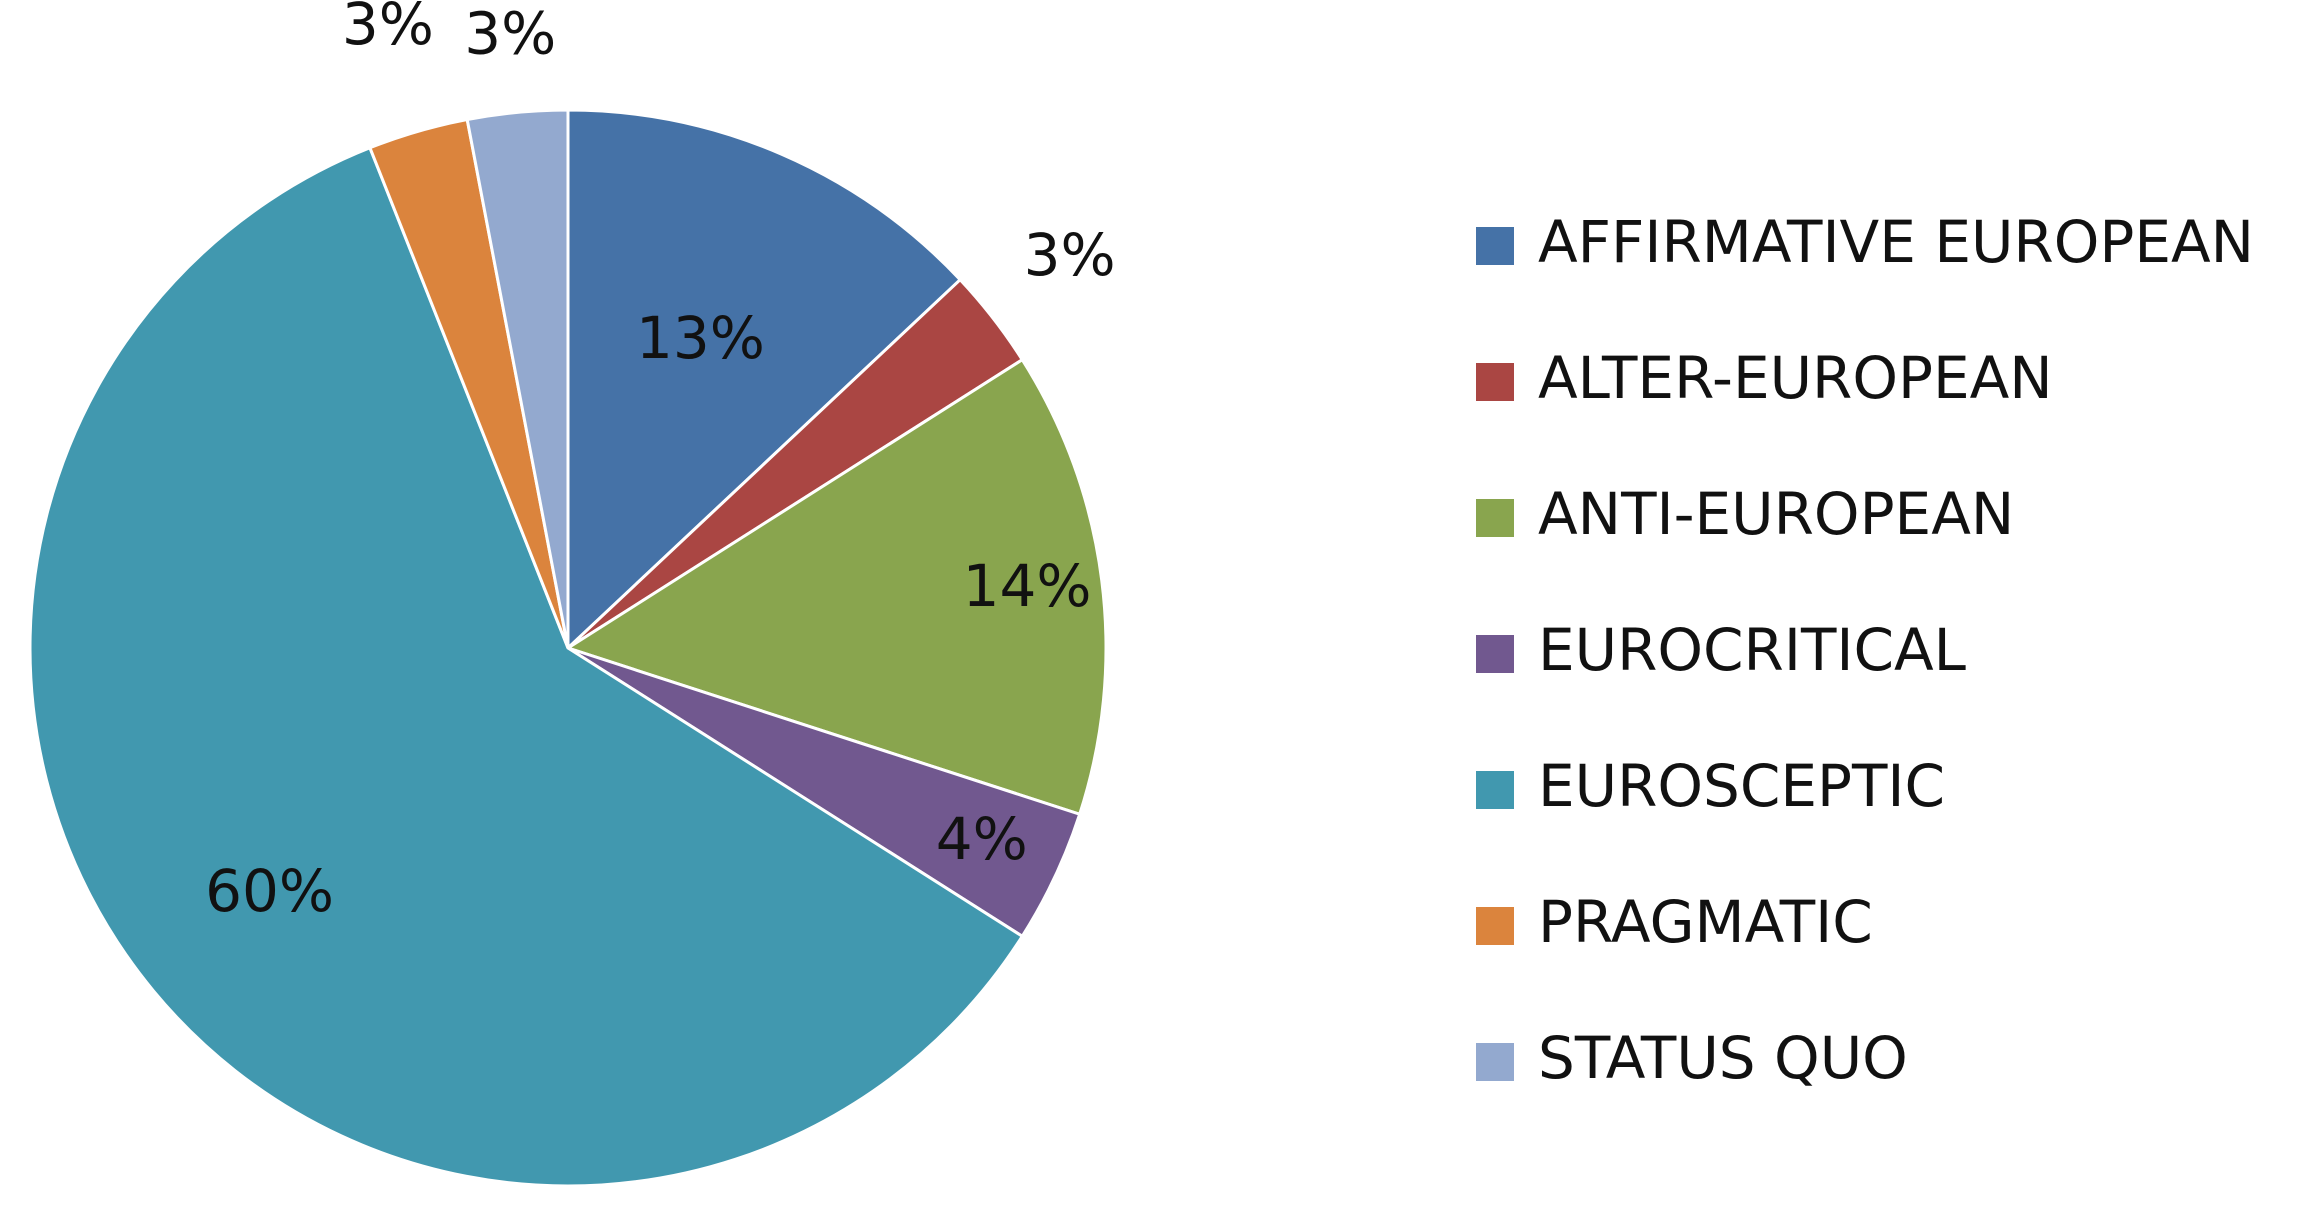  I want to click on legend-swatch-pragmatic, so click(1495, 926).